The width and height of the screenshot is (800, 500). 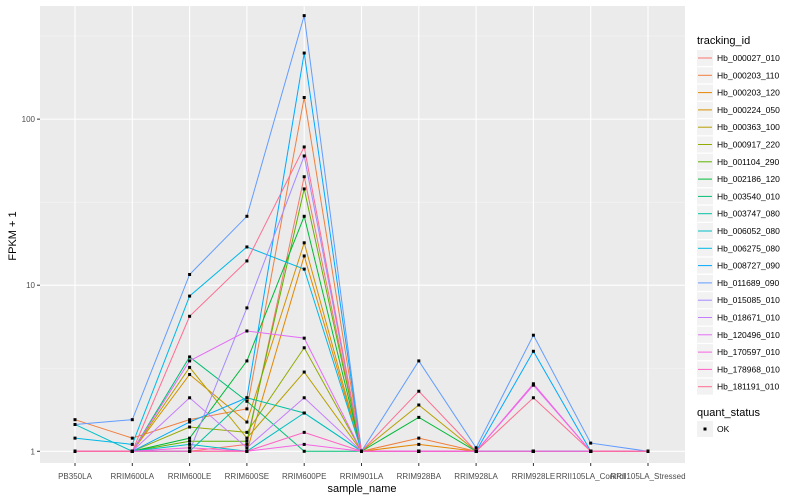 I want to click on x-tick-label: RRIM928LA, so click(x=476, y=476).